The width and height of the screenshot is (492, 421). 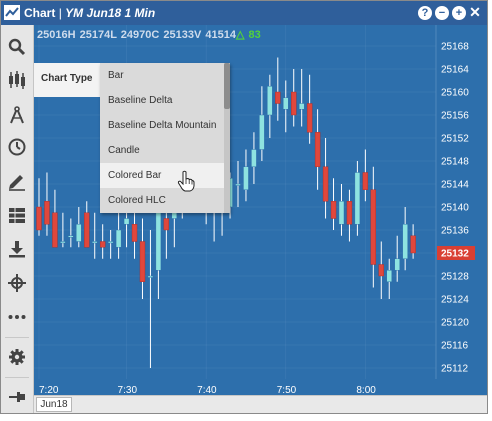 I want to click on x-tick-label: 8:00, so click(x=366, y=390).